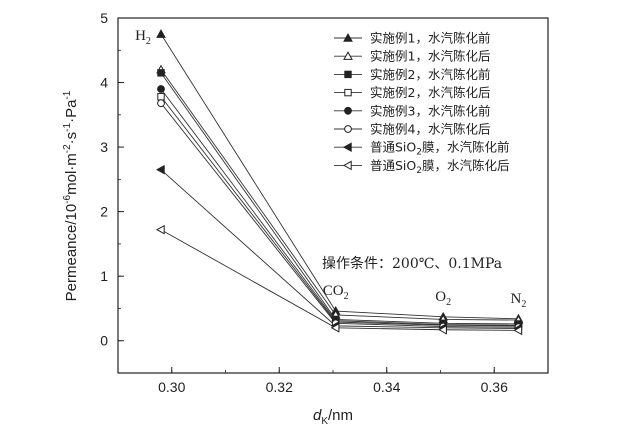  I want to click on x-tick-label: 0.30, so click(171, 387).